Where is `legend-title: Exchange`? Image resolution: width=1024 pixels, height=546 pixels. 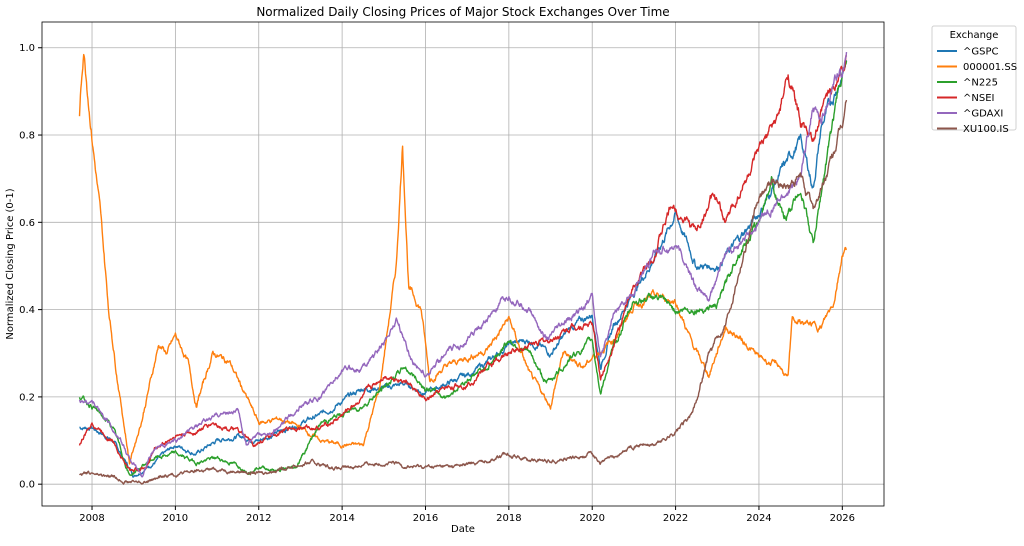 legend-title: Exchange is located at coordinates (974, 35).